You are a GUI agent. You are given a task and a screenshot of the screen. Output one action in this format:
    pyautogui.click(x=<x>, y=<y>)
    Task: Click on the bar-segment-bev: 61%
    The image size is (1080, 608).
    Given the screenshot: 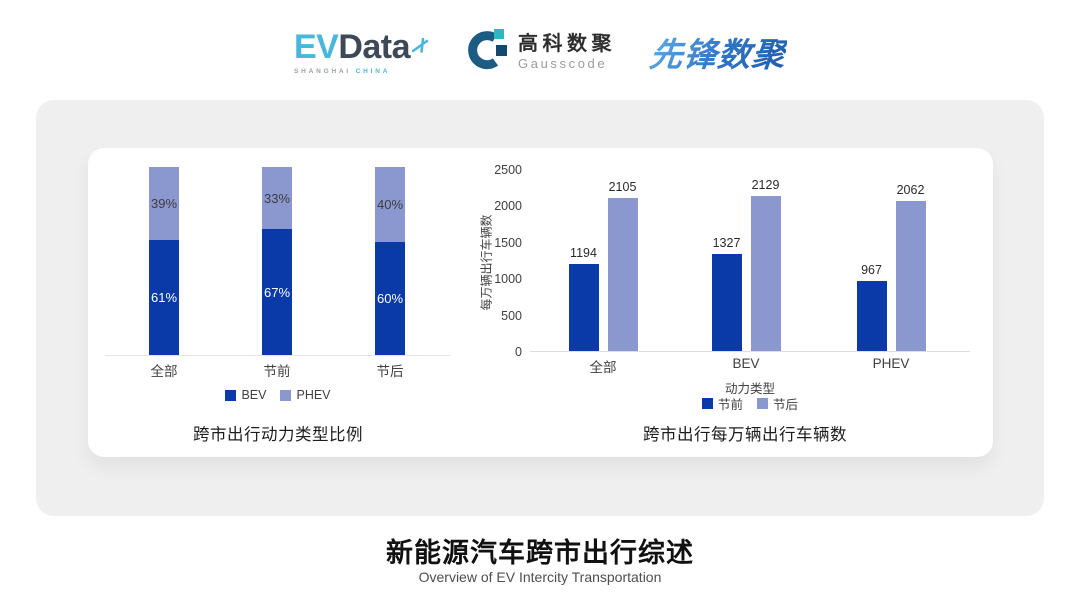 What is the action you would take?
    pyautogui.click(x=164, y=297)
    